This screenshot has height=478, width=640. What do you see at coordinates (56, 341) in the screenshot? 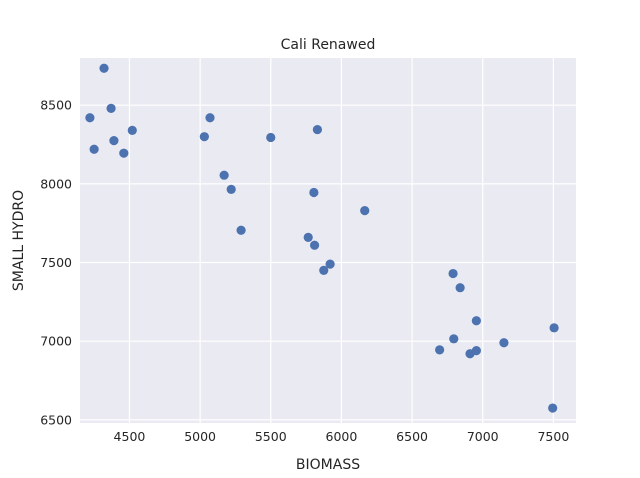
I see `y-tick-label: 7000` at bounding box center [56, 341].